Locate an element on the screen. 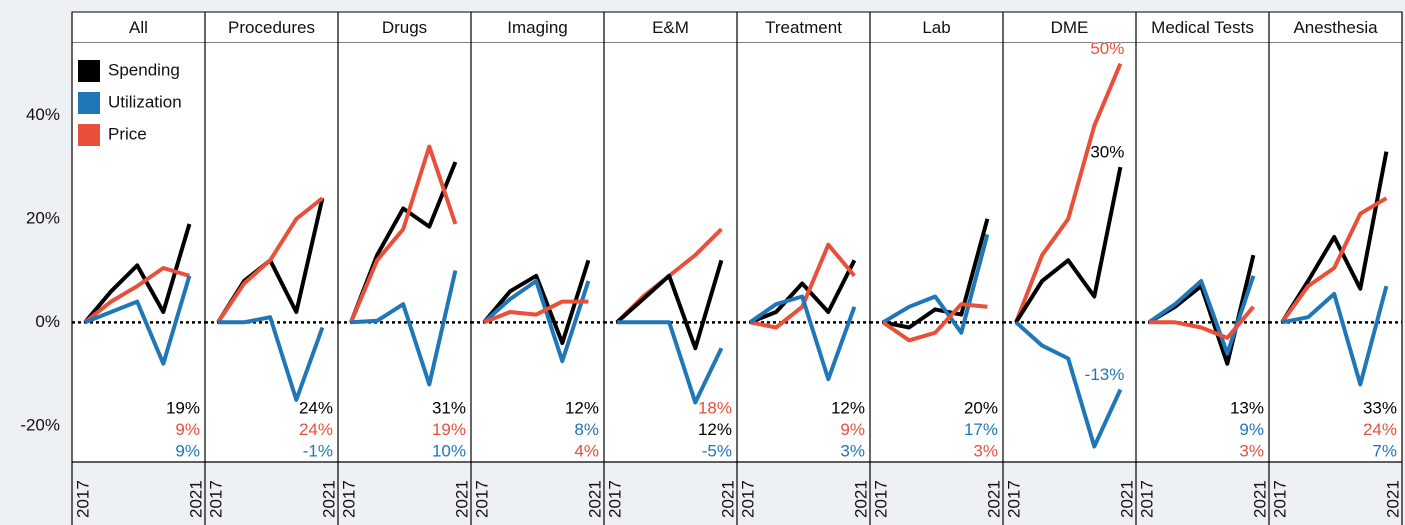 The height and width of the screenshot is (525, 1405). panel-title: Lab is located at coordinates (936, 27).